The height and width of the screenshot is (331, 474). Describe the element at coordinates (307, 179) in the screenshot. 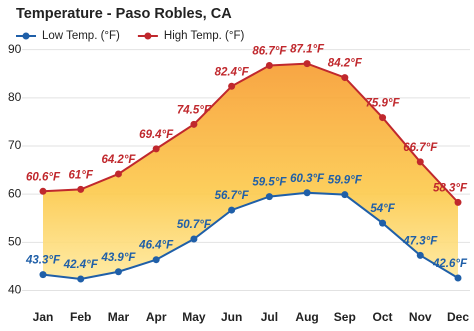

I see `data-label: 60.3°F` at that location.